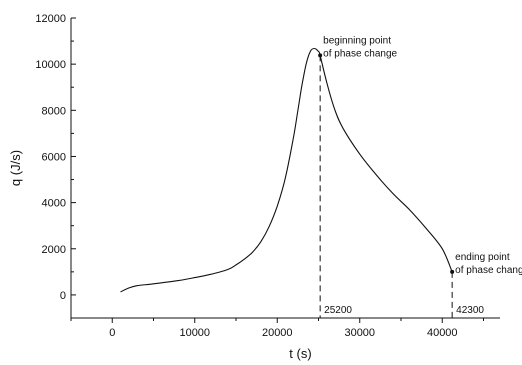 This screenshot has width=522, height=365. Describe the element at coordinates (15, 168) in the screenshot. I see `y-axis-label: q (J/s)` at that location.